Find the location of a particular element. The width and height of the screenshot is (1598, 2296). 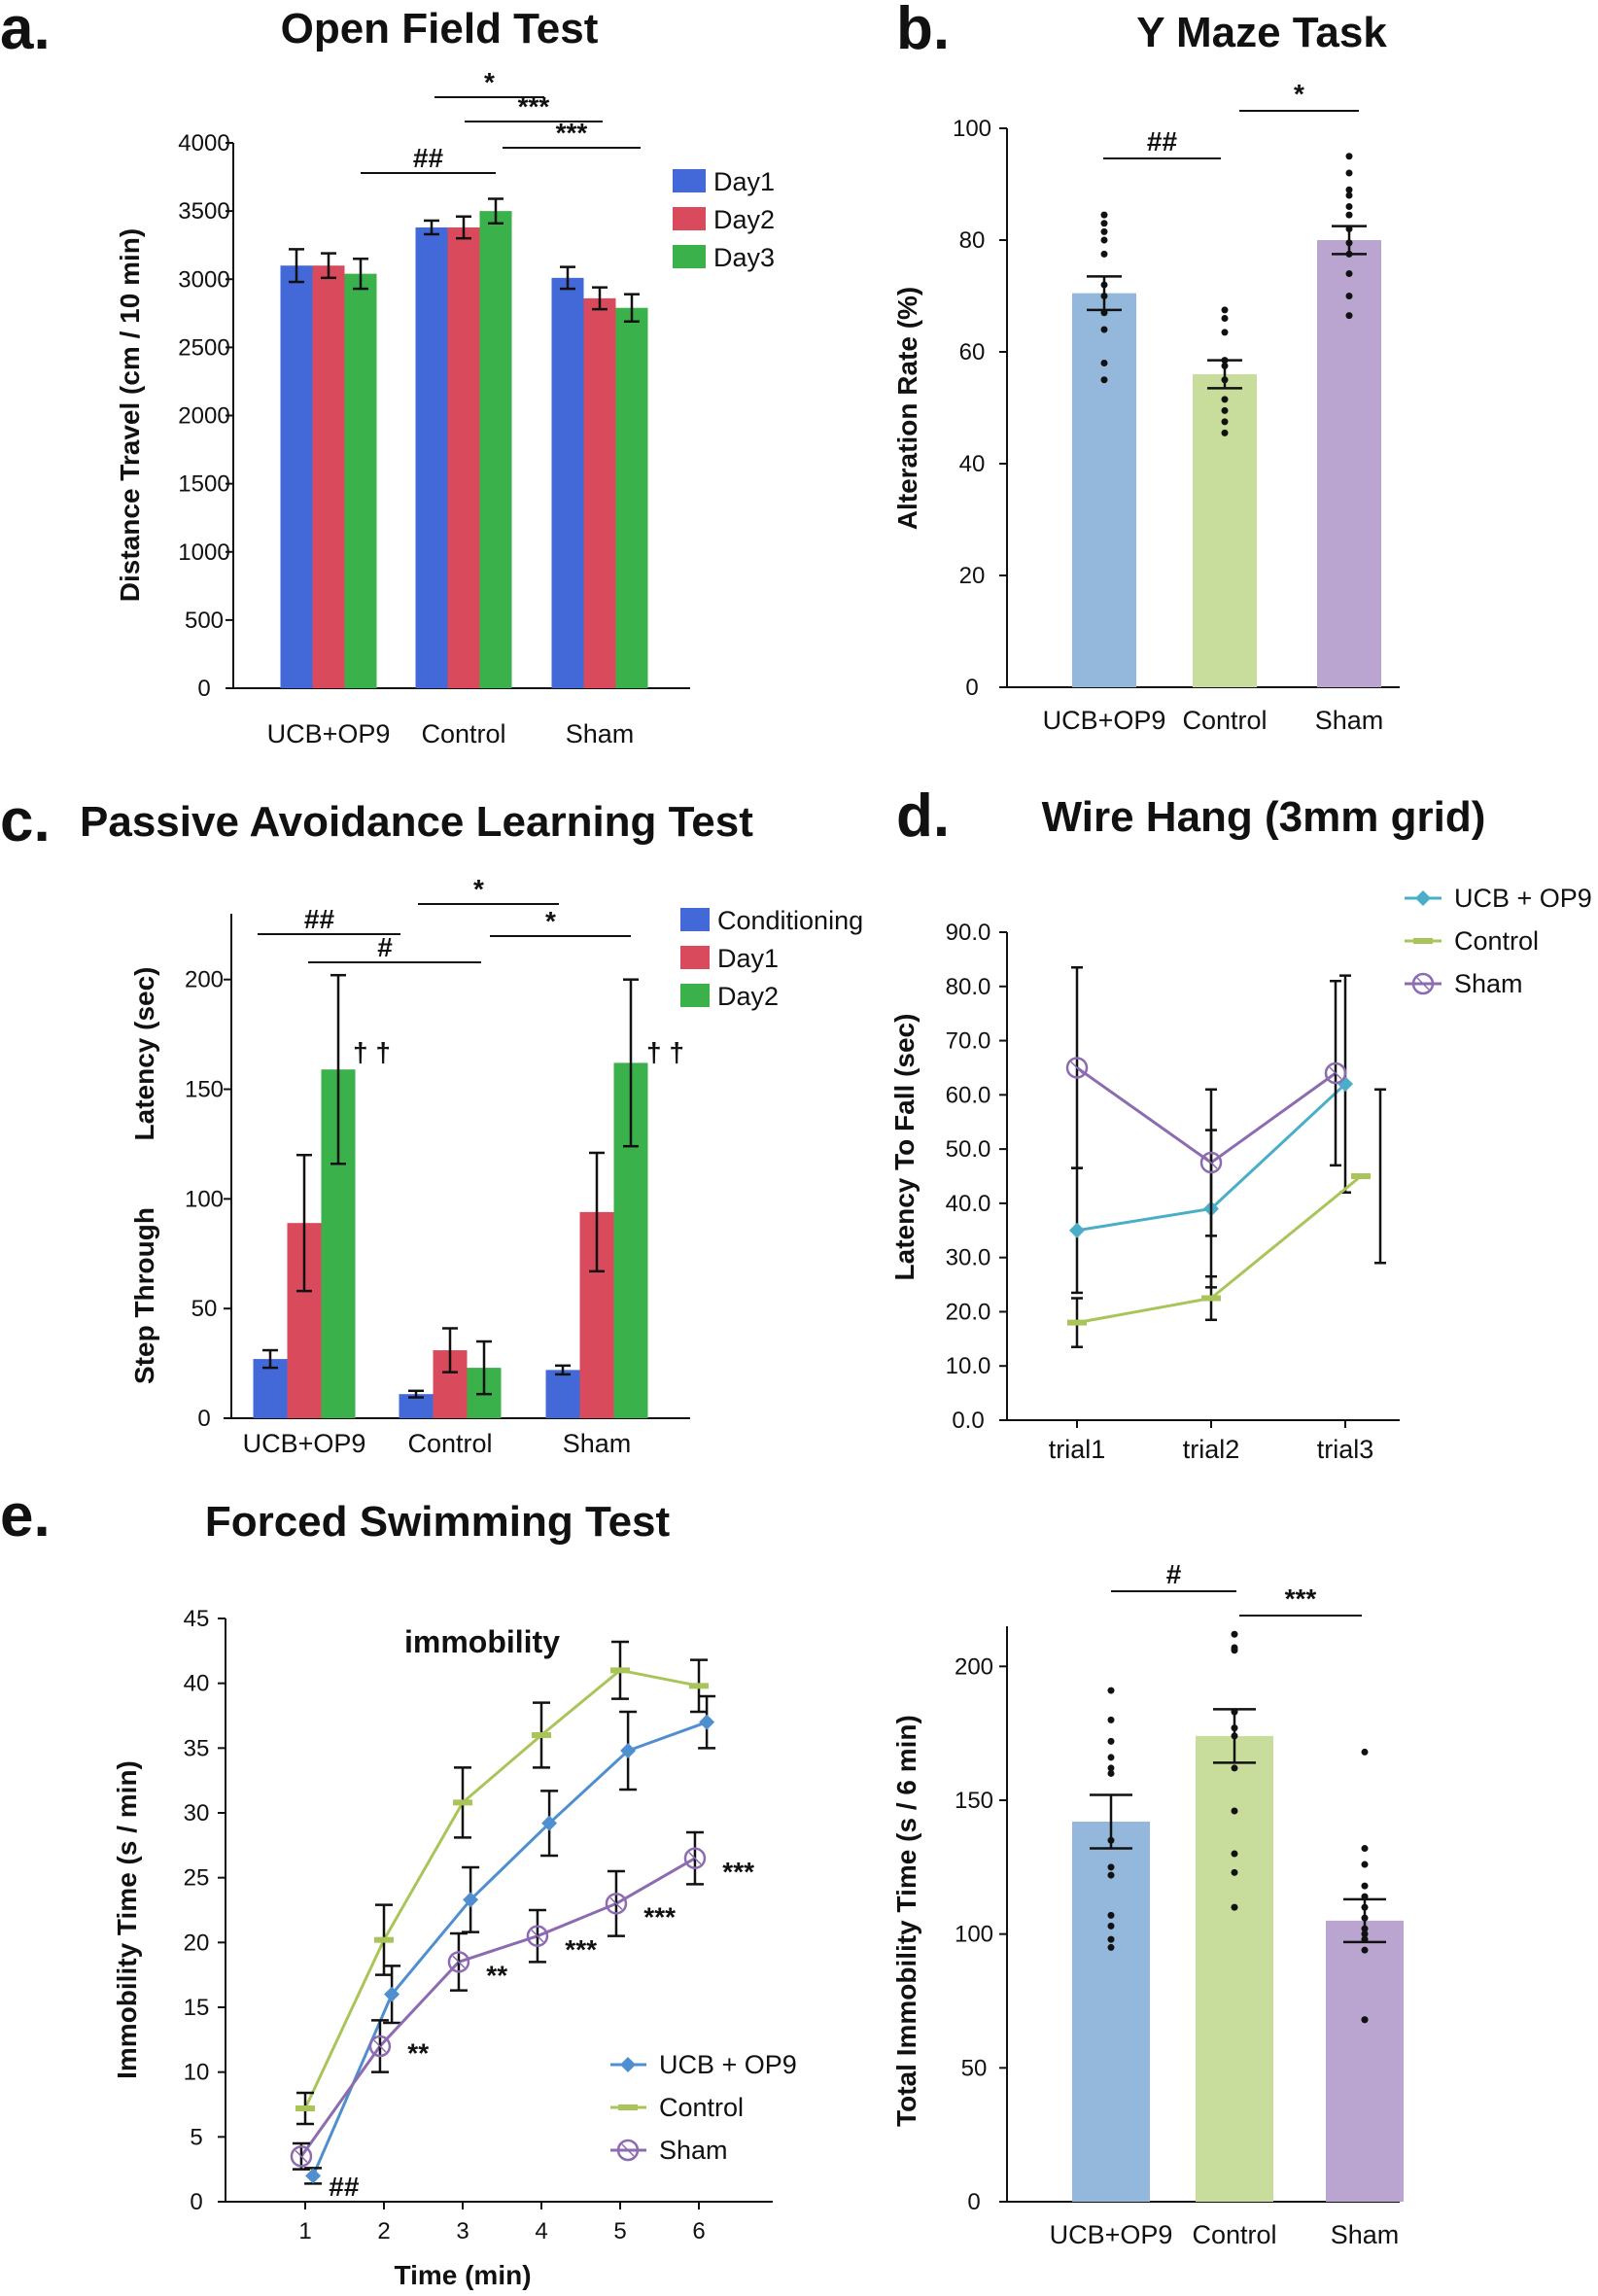

panel-e2-category-label: UCB+OP9 is located at coordinates (1111, 2234).